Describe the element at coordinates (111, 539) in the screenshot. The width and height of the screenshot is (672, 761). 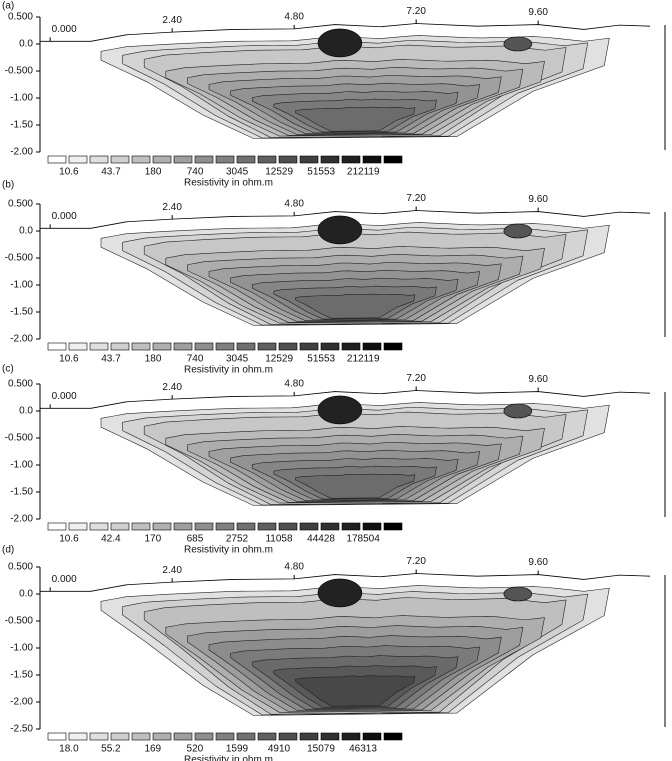
I see `colorbar-tick-label: 42.4` at that location.